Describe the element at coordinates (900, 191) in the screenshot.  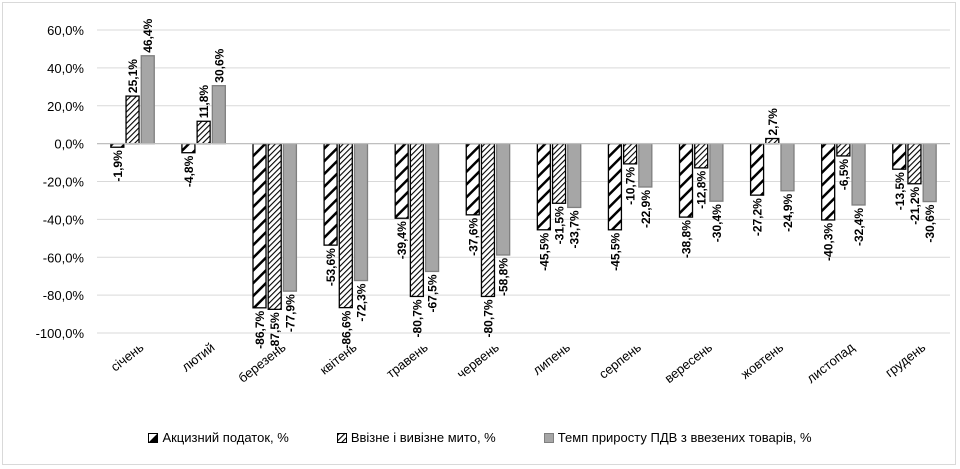
I see `data-label: -13,5%` at that location.